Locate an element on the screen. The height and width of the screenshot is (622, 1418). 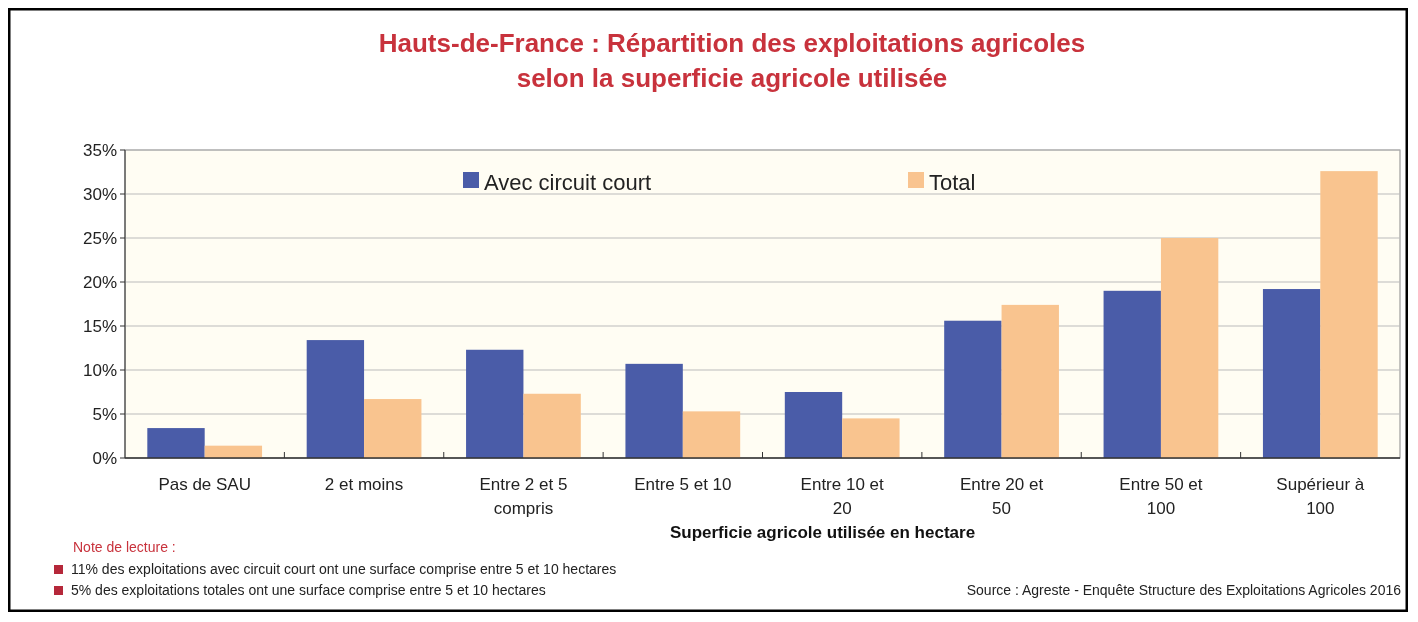
y-tick-label: 0% is located at coordinates (104, 458).